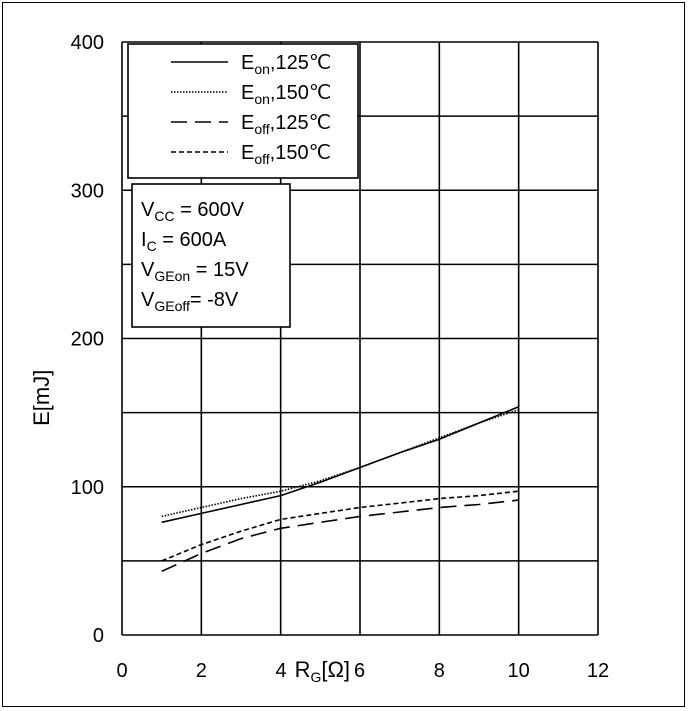 This screenshot has width=689, height=711. Describe the element at coordinates (201, 671) in the screenshot. I see `x-tick-label: 2` at that location.